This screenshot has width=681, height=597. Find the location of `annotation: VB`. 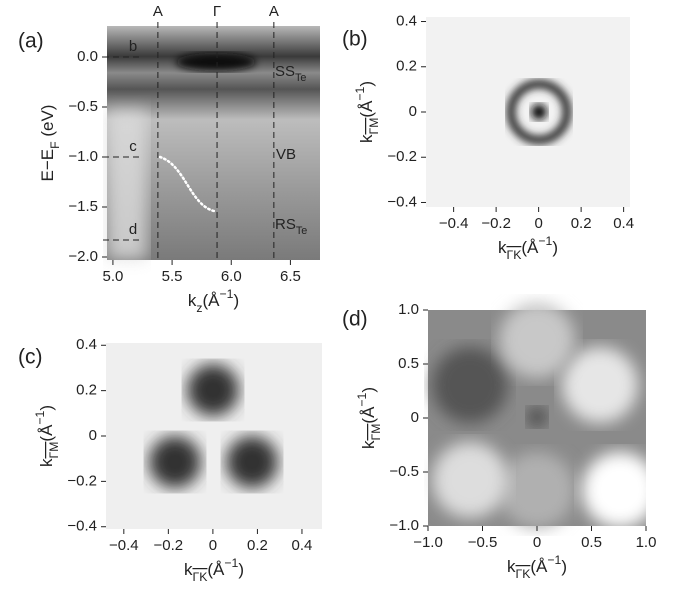

annotation: VB is located at coordinates (286, 154).